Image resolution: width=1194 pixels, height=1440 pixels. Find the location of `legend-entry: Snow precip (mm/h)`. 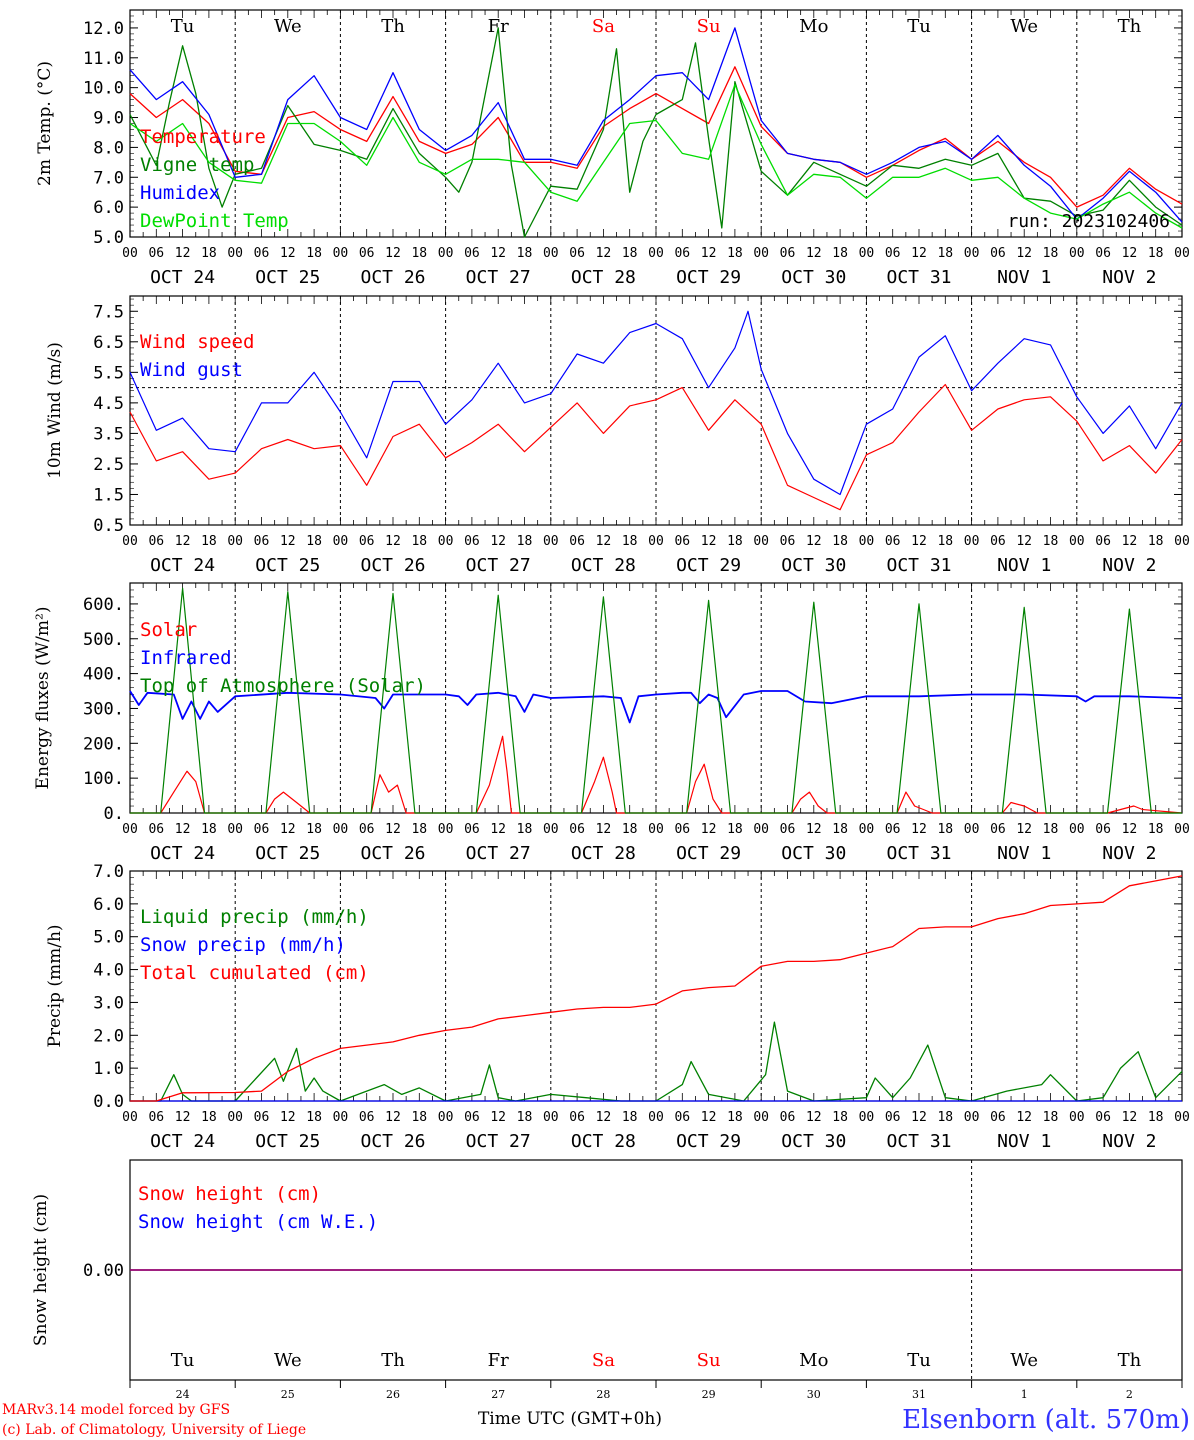

legend-entry: Snow precip (mm/h) is located at coordinates (243, 945).